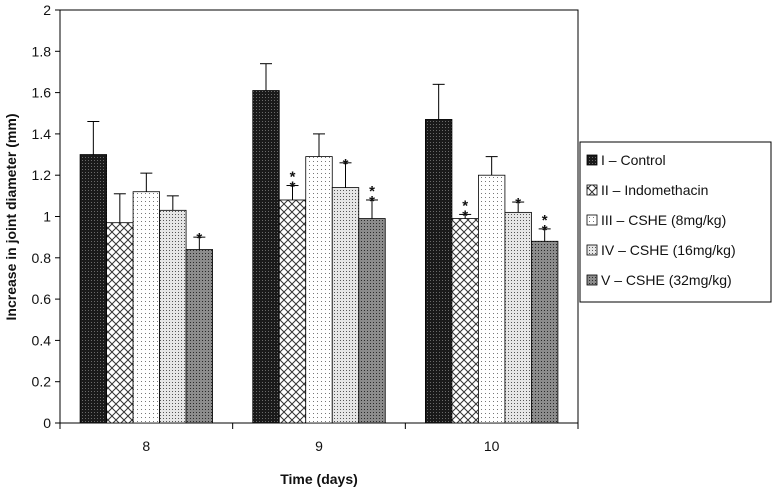 The width and height of the screenshot is (774, 496). Describe the element at coordinates (319, 479) in the screenshot. I see `x-axis-title: Time (days)` at that location.